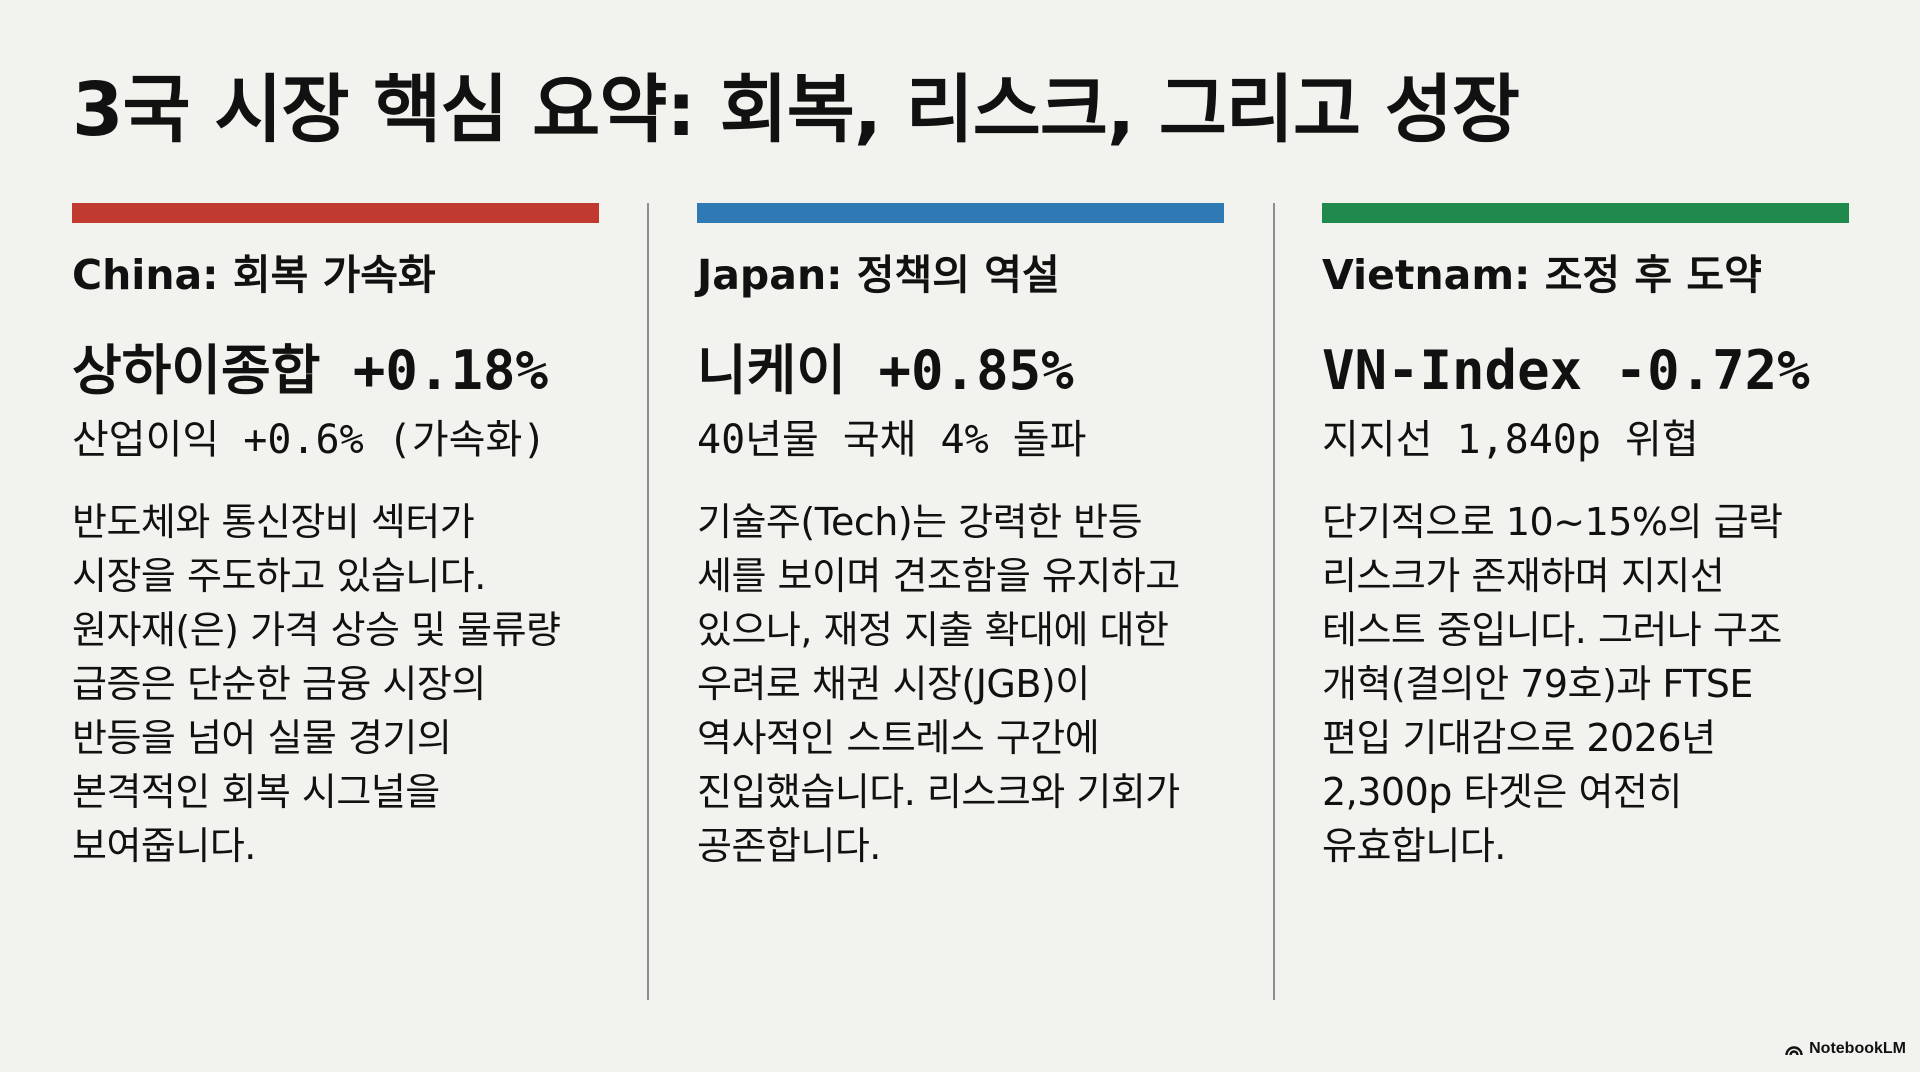 The image size is (1920, 1072). Describe the element at coordinates (938, 576) in the screenshot. I see `body-line: 세를 보이며 견조함을 유지하고` at that location.